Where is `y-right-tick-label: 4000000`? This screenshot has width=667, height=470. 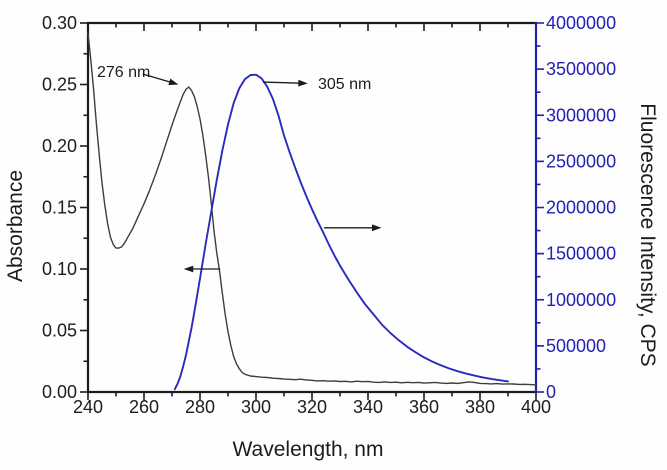 y-right-tick-label: 4000000 is located at coordinates (581, 23).